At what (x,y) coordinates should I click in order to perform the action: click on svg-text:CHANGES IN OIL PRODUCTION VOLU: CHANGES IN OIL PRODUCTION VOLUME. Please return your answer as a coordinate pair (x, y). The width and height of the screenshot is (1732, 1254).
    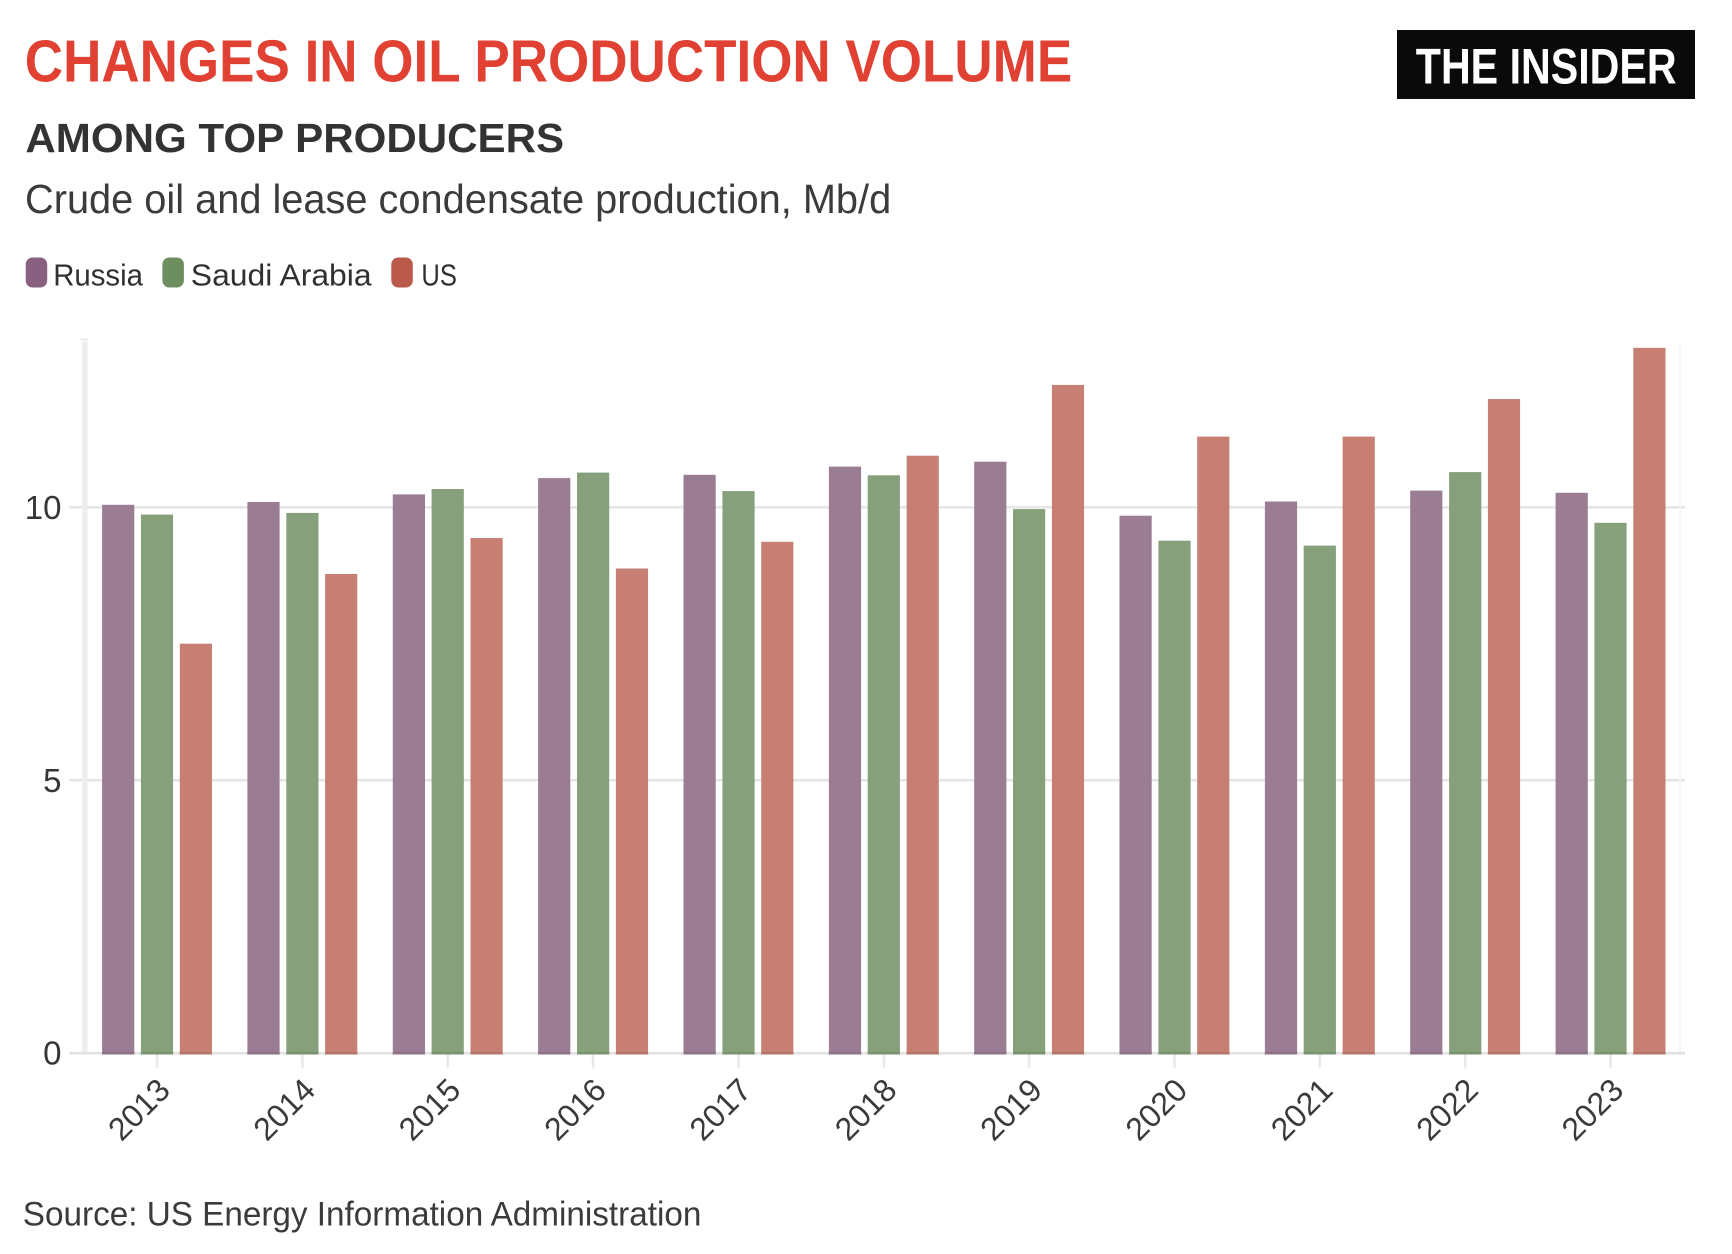
    Looking at the image, I should click on (548, 61).